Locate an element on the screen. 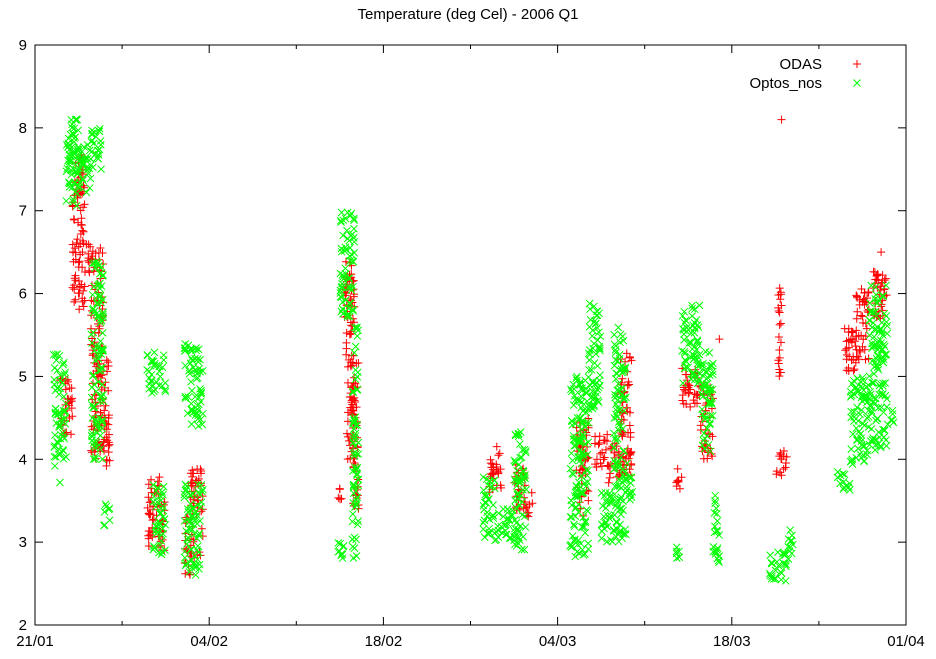 The image size is (936, 659). x-tick-label: 04/02 is located at coordinates (209, 641).